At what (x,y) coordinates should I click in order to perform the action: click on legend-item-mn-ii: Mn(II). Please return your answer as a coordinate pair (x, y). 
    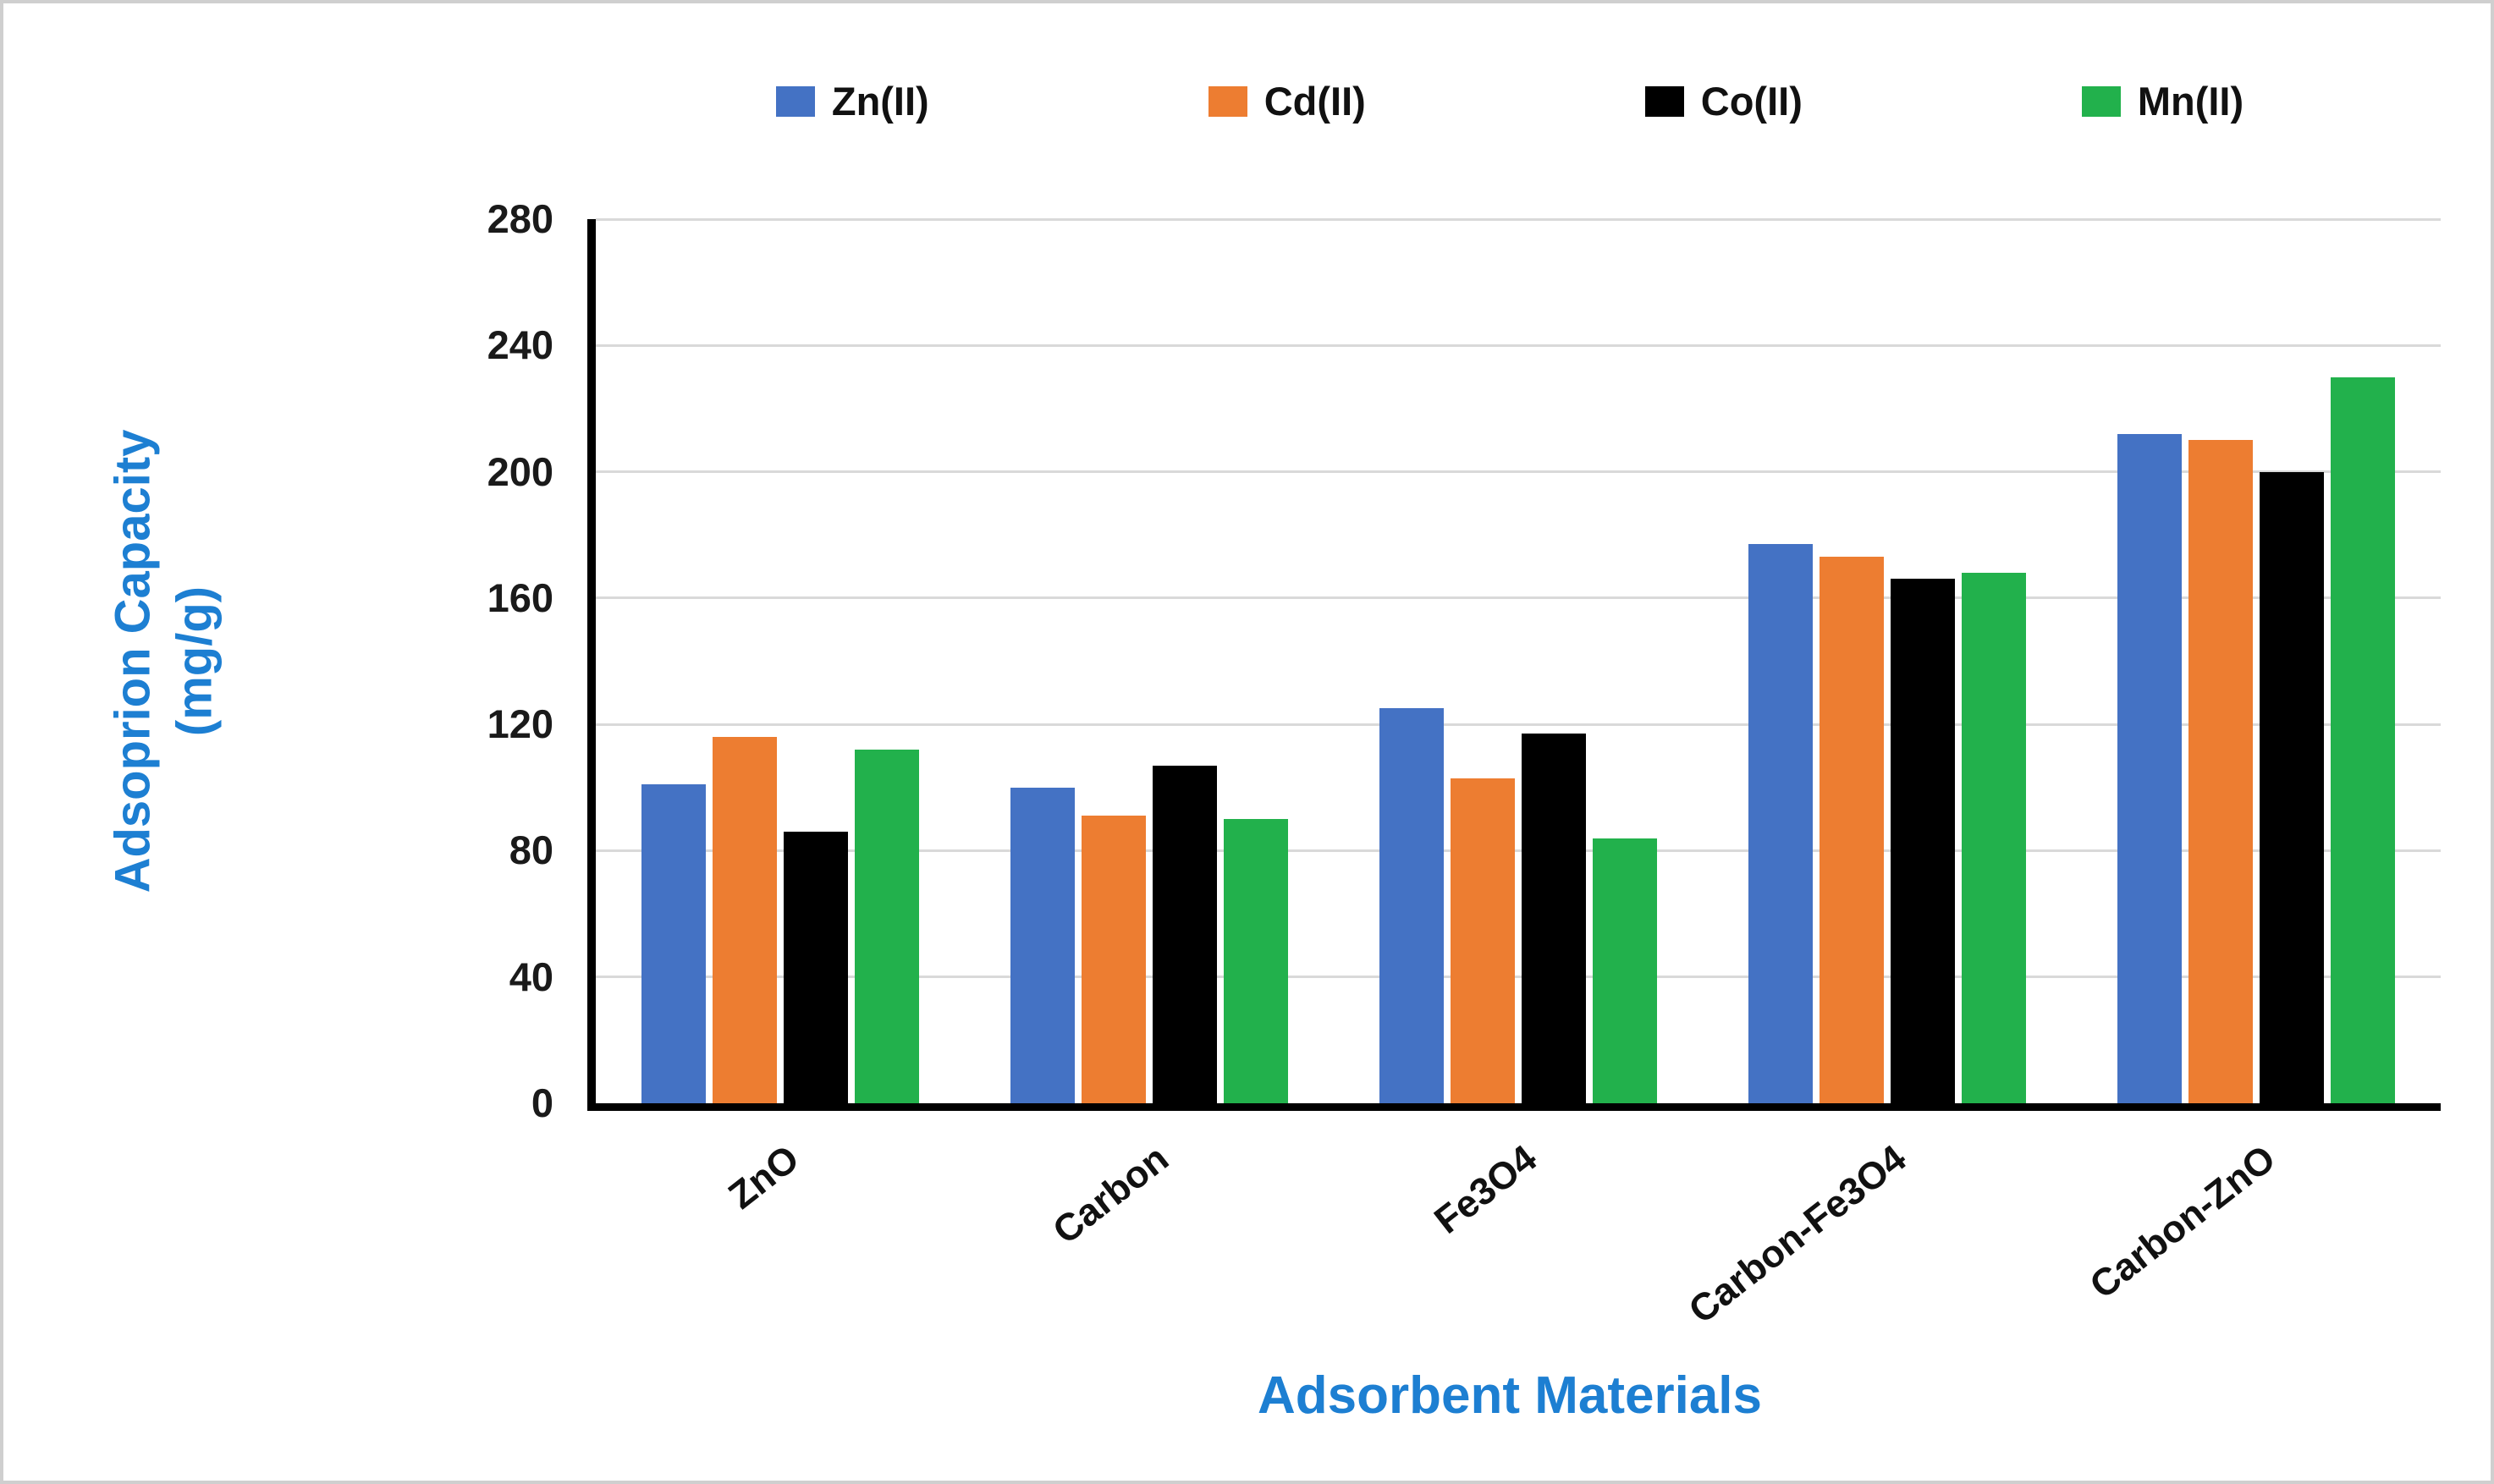
    Looking at the image, I should click on (2162, 101).